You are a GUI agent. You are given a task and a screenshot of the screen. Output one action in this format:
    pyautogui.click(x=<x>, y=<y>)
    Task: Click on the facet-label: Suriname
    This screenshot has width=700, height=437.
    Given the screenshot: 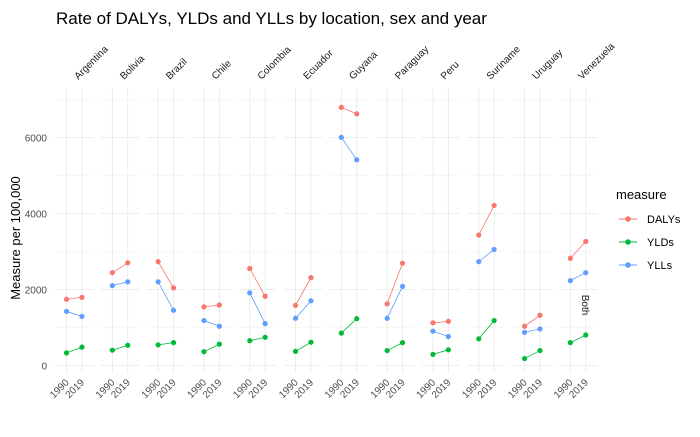 What is the action you would take?
    pyautogui.click(x=504, y=63)
    